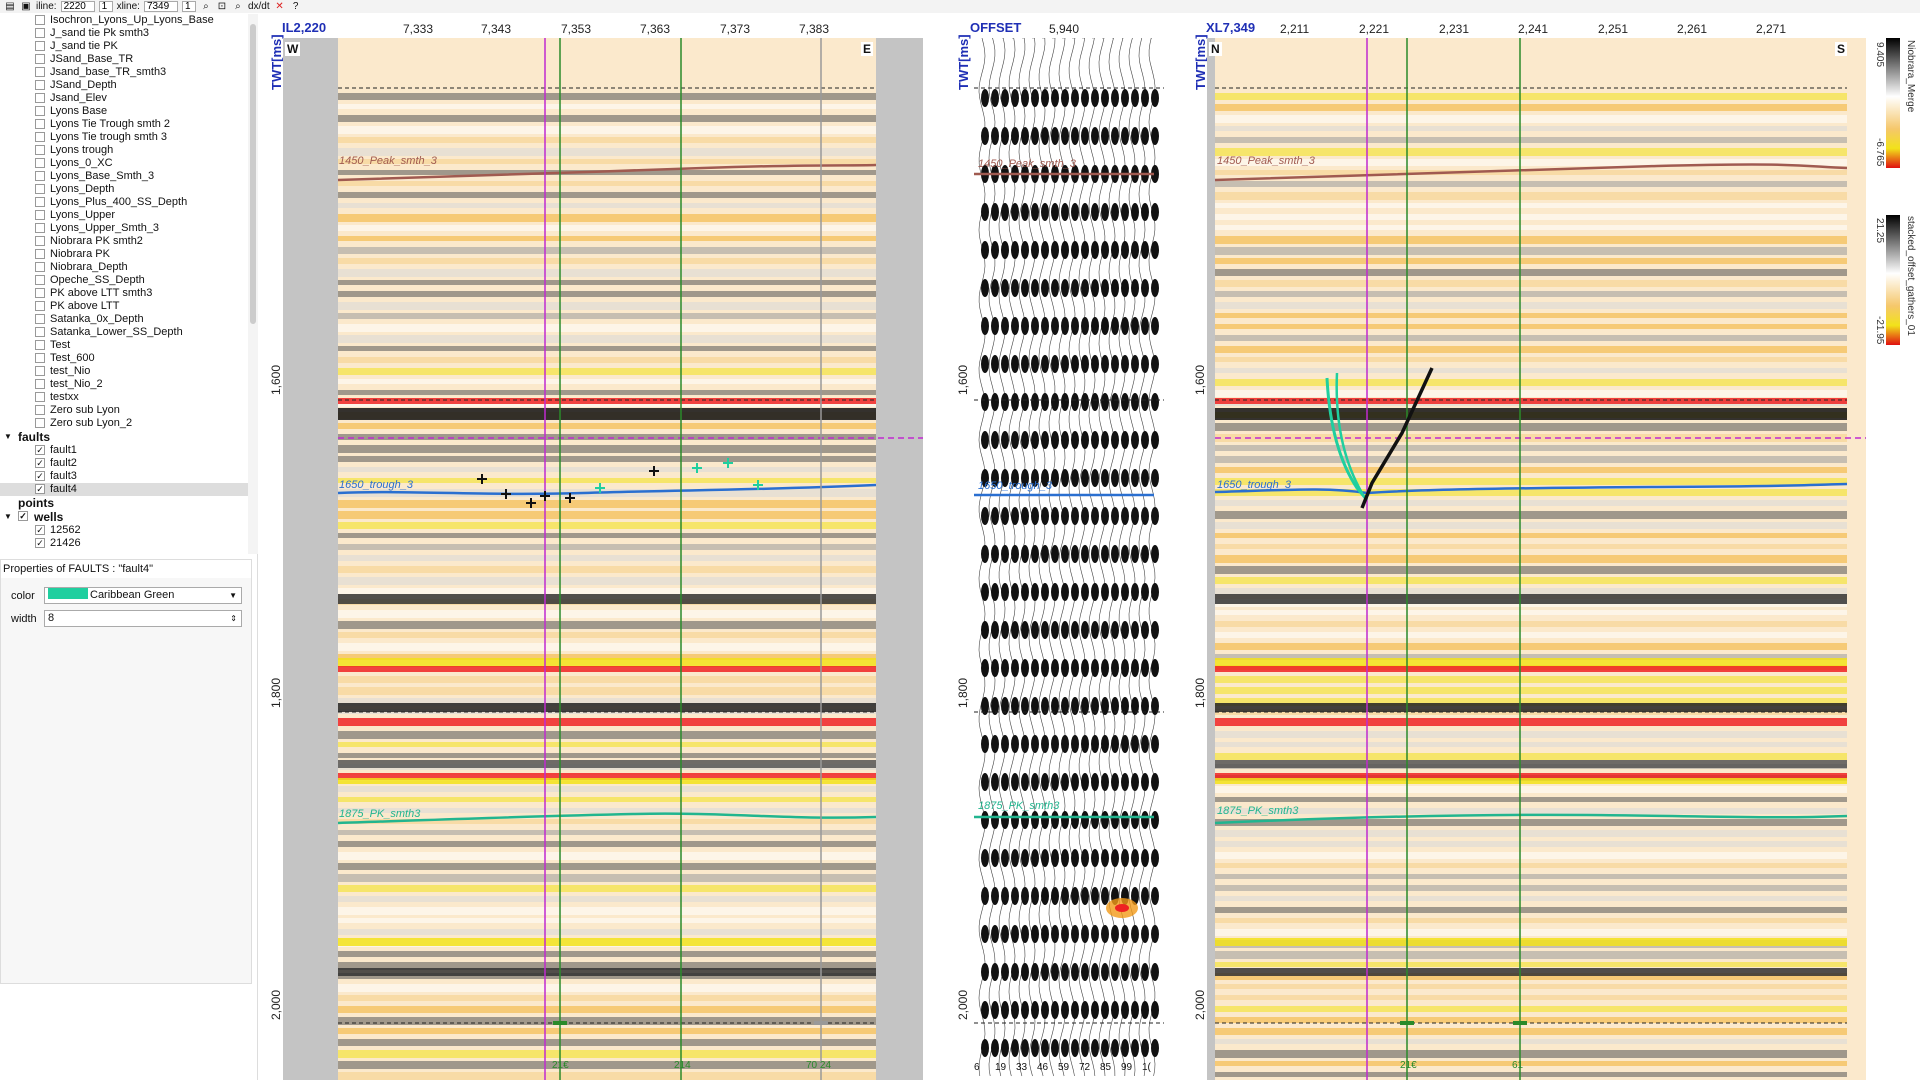 This screenshot has width=1920, height=1080. I want to click on tree-group-wells: ▼ ✓ wells, so click(129, 517).